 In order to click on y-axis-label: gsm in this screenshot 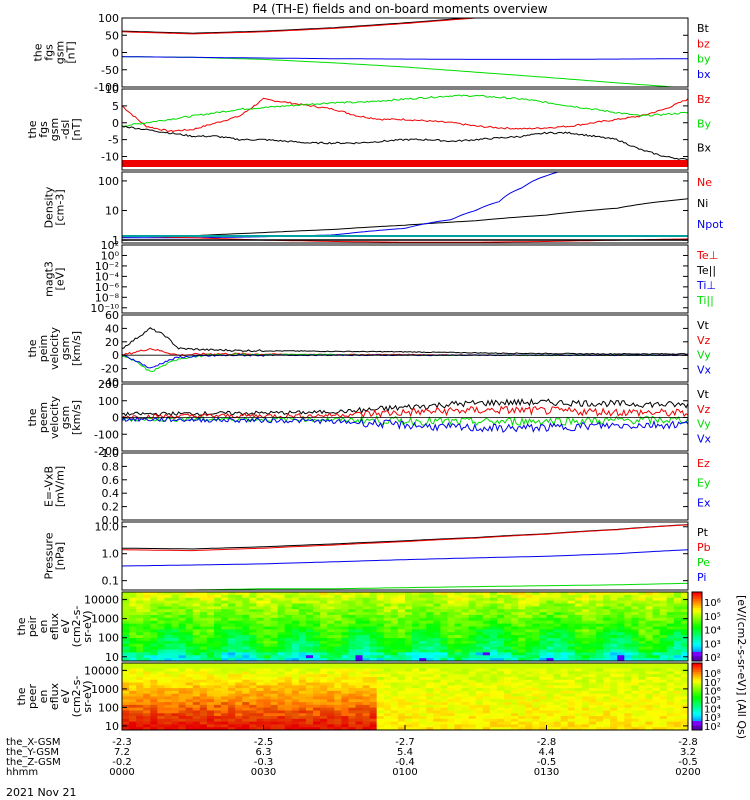, I will do `click(65, 417)`.